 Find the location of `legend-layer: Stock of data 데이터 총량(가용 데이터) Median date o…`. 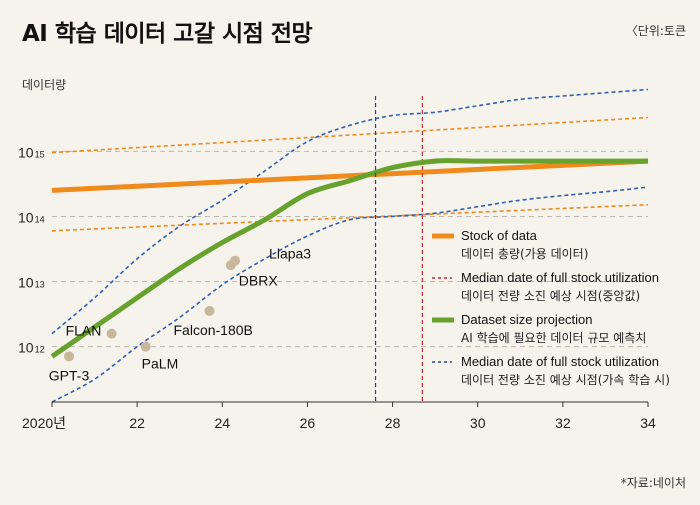

legend-layer: Stock of data 데이터 총량(가용 데이터) Median date o… is located at coordinates (551, 307).